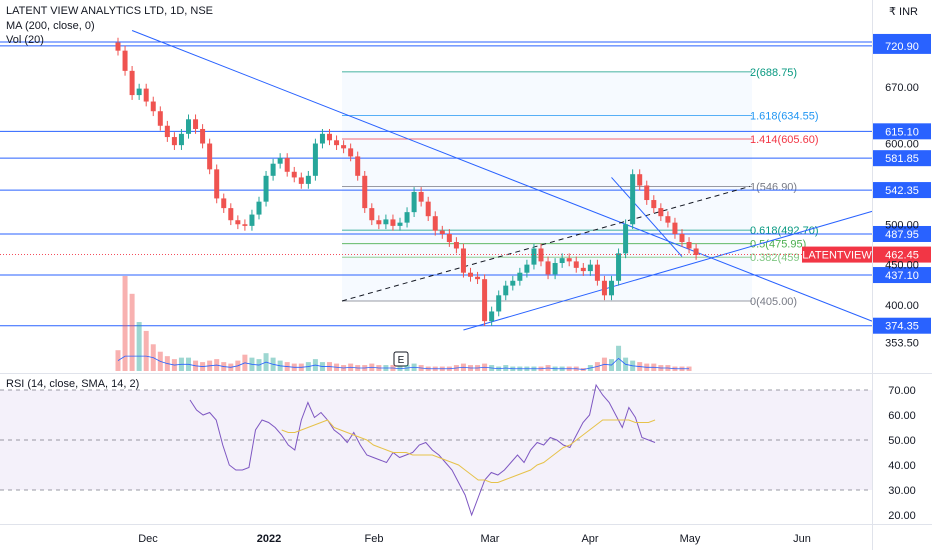 The height and width of the screenshot is (550, 932). Describe the element at coordinates (690, 539) in the screenshot. I see `time-tick-label: May` at that location.